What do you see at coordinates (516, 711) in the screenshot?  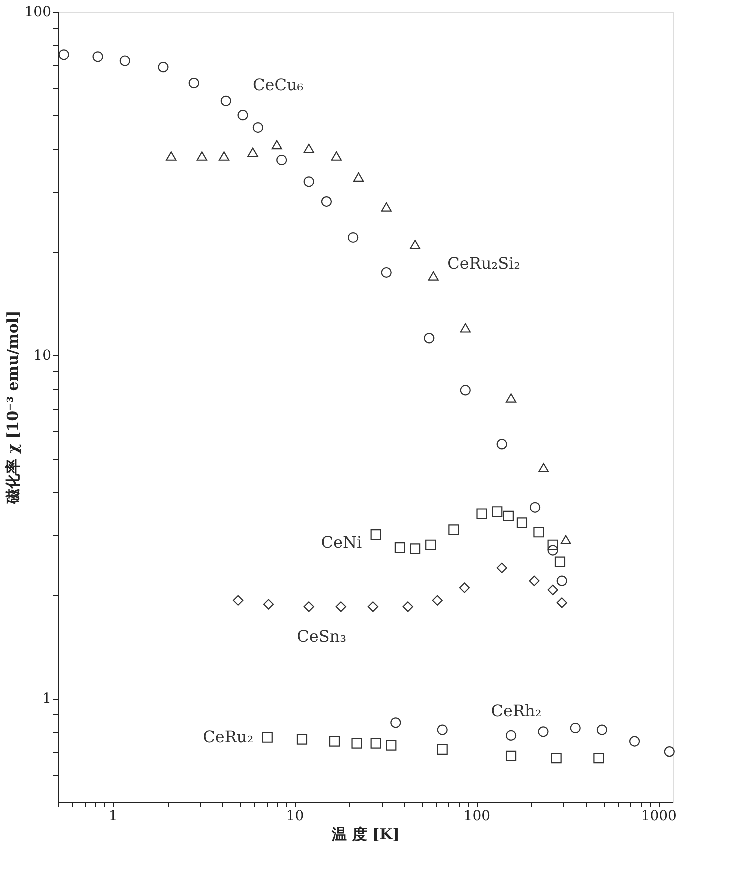 I see `series-label: CeRh₂` at bounding box center [516, 711].